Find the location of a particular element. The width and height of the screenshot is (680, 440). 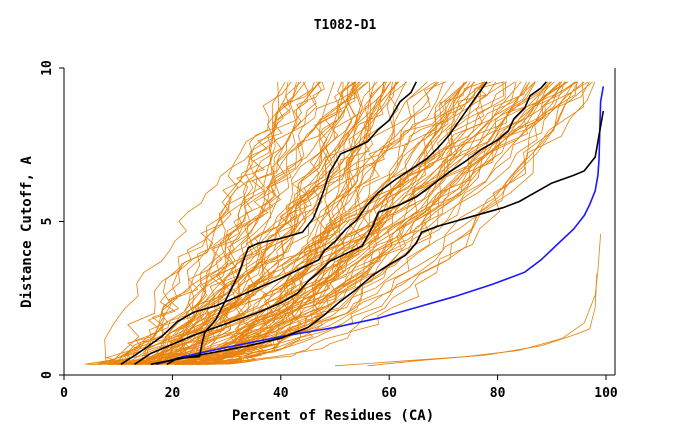

y-tick-label: 0 is located at coordinates (47, 375).